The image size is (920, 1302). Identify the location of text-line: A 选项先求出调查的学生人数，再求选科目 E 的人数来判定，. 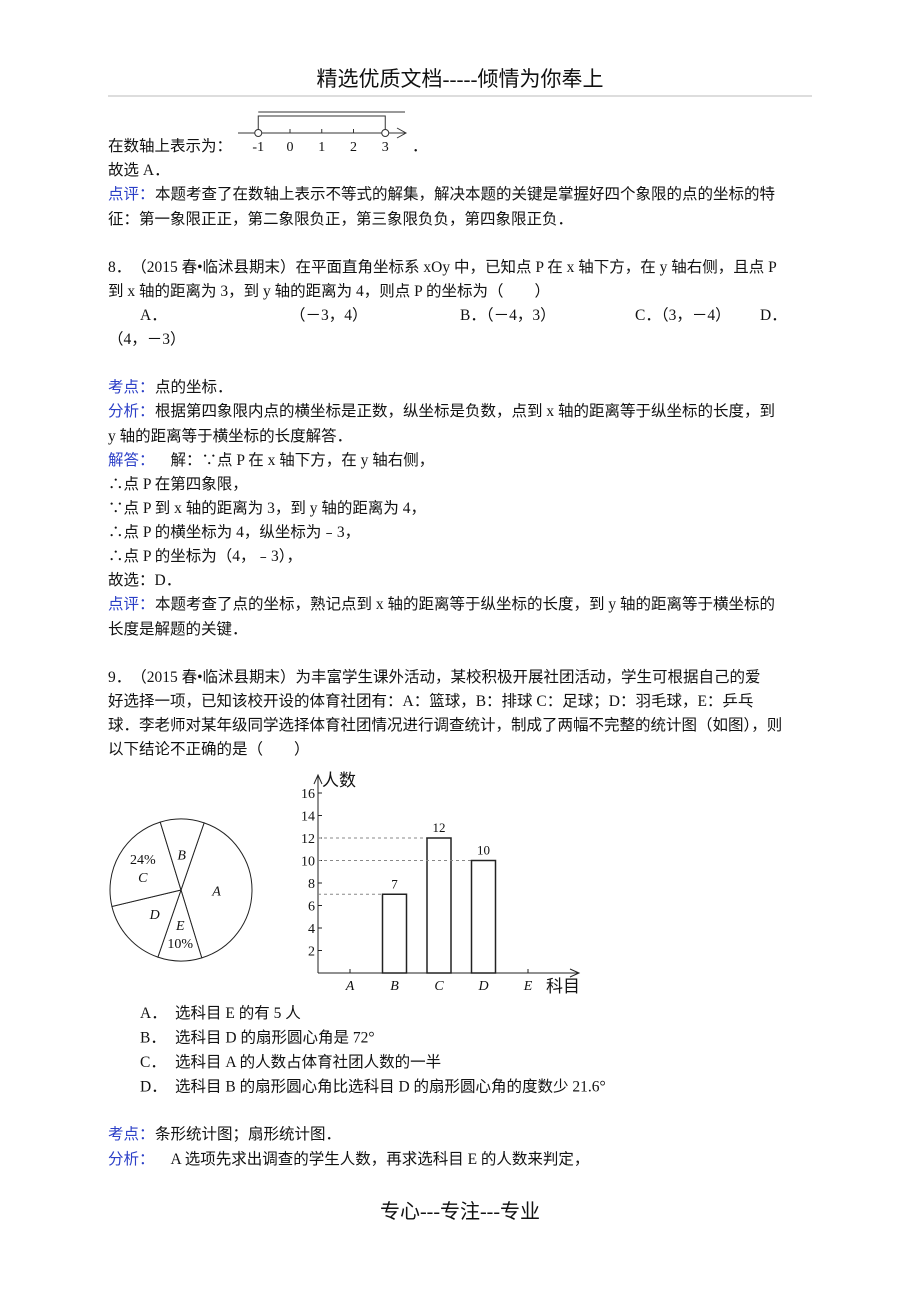
(372, 1159).